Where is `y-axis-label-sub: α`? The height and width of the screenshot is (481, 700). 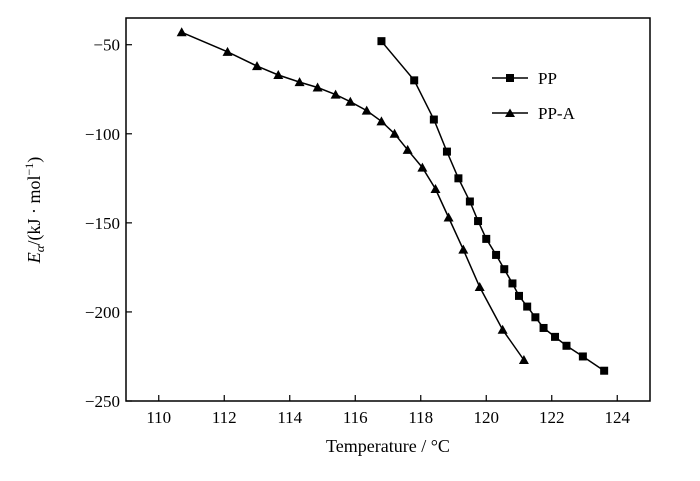
y-axis-label-sub: α is located at coordinates (39, 248).